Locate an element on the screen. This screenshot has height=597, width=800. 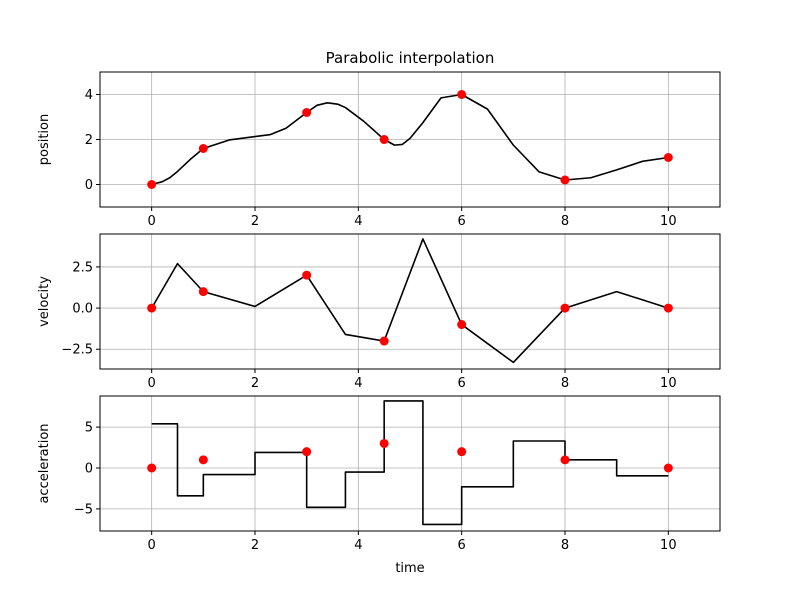
y-tick-label: −5 is located at coordinates (83, 509).